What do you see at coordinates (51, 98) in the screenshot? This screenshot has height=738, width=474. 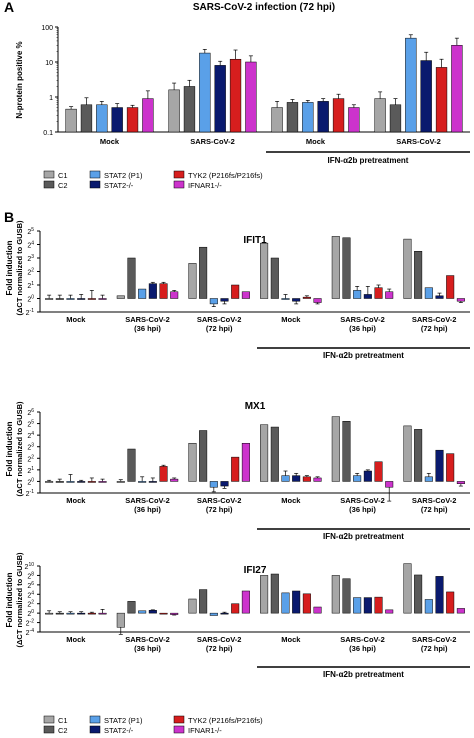 I see `y-tick-label: 1` at bounding box center [51, 98].